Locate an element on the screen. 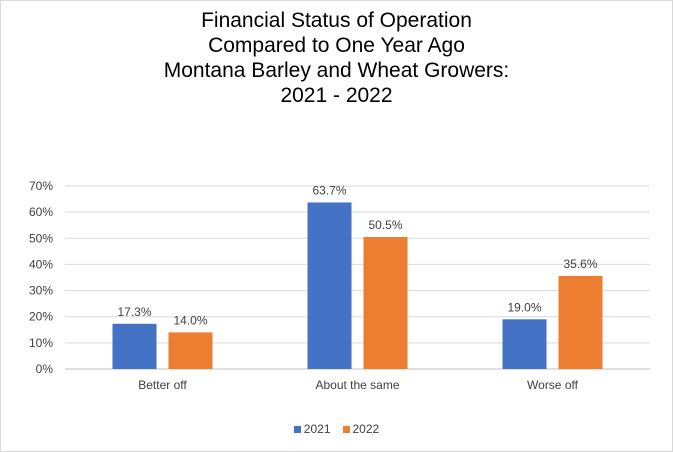 The height and width of the screenshot is (452, 673). legend-item-2021: 2021 is located at coordinates (312, 429).